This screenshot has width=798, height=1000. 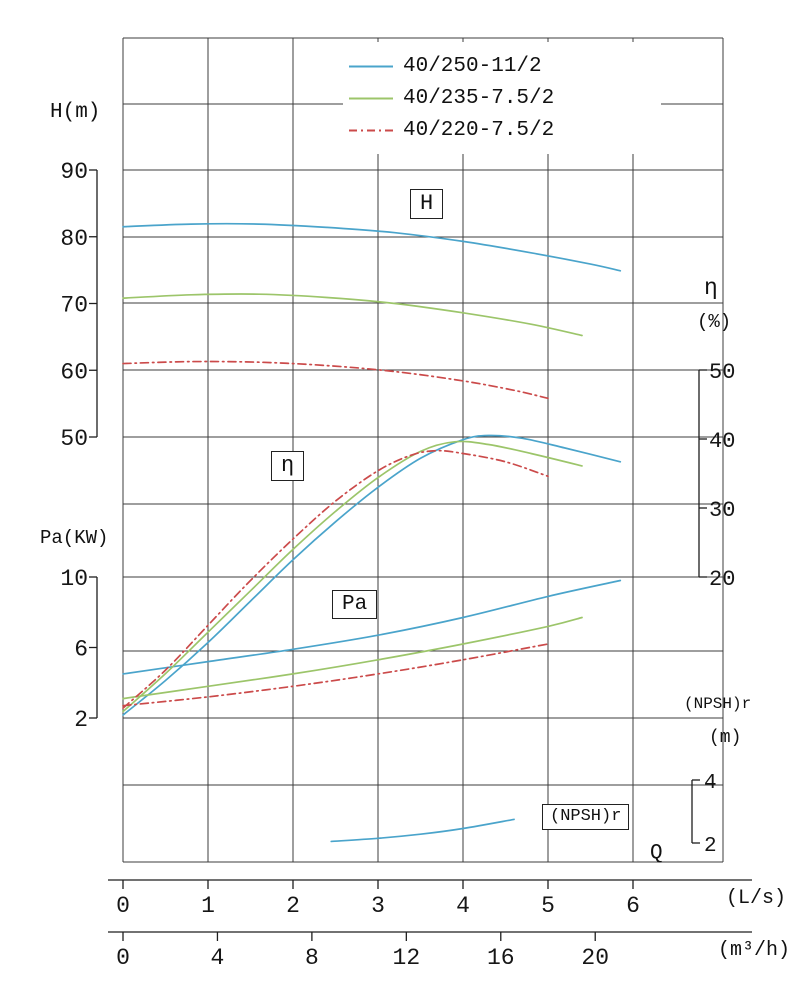 I want to click on curve-Pa-40/250-11/2, so click(x=372, y=627).